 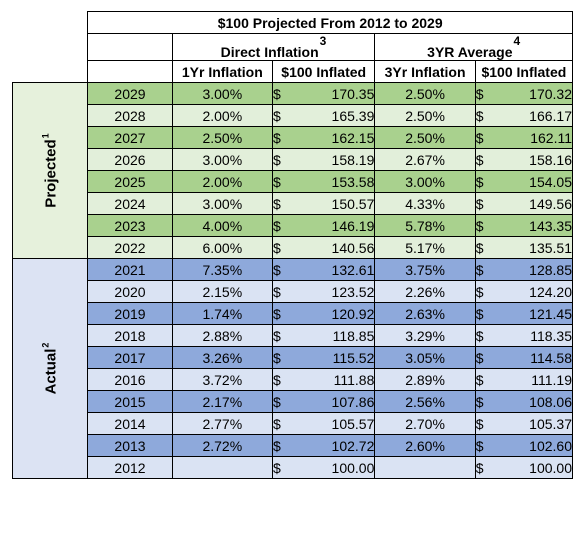 What do you see at coordinates (324, 247) in the screenshot?
I see `direct-amount-cell: $140.56` at bounding box center [324, 247].